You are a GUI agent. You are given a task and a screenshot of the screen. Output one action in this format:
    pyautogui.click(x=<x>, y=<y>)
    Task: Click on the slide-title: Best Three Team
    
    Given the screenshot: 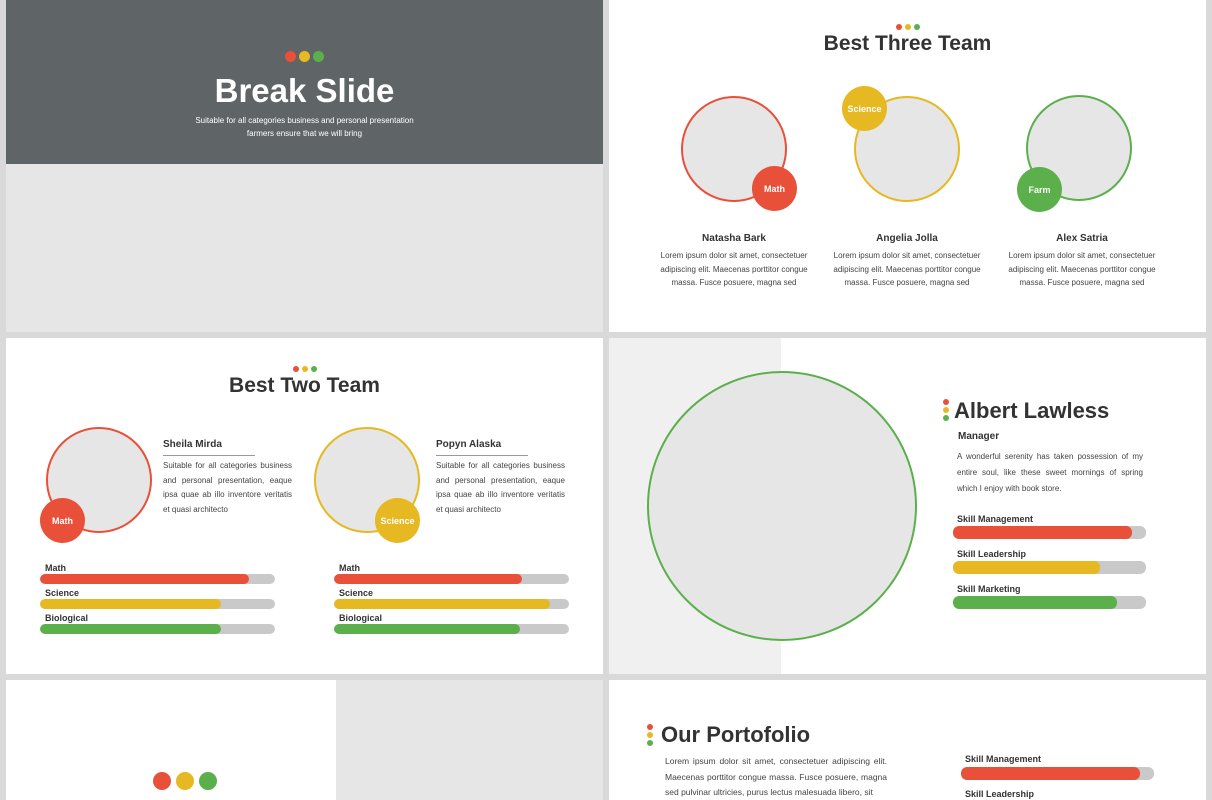 What is the action you would take?
    pyautogui.click(x=907, y=43)
    